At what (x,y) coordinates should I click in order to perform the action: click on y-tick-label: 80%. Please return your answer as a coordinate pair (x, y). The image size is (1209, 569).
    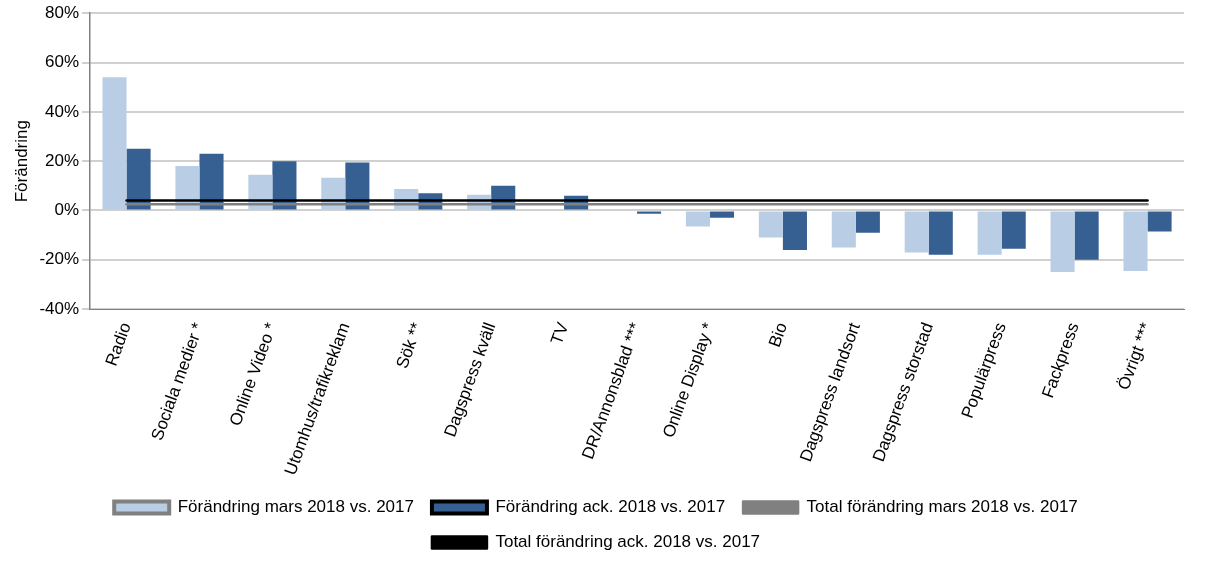
    Looking at the image, I should click on (62, 12).